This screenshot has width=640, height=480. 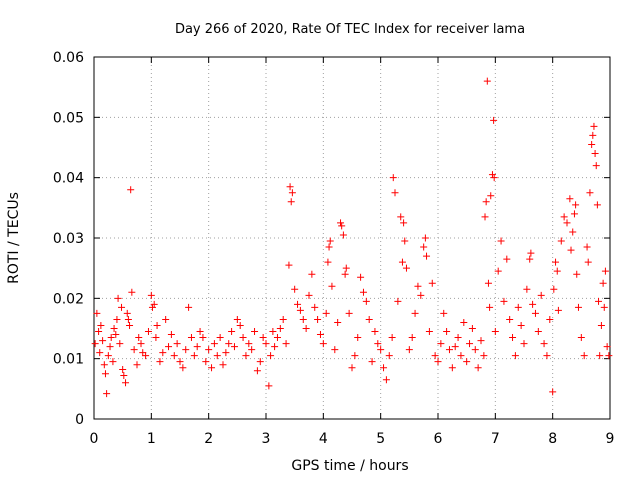 I want to click on y-tick-label: 0.03, so click(x=68, y=239).